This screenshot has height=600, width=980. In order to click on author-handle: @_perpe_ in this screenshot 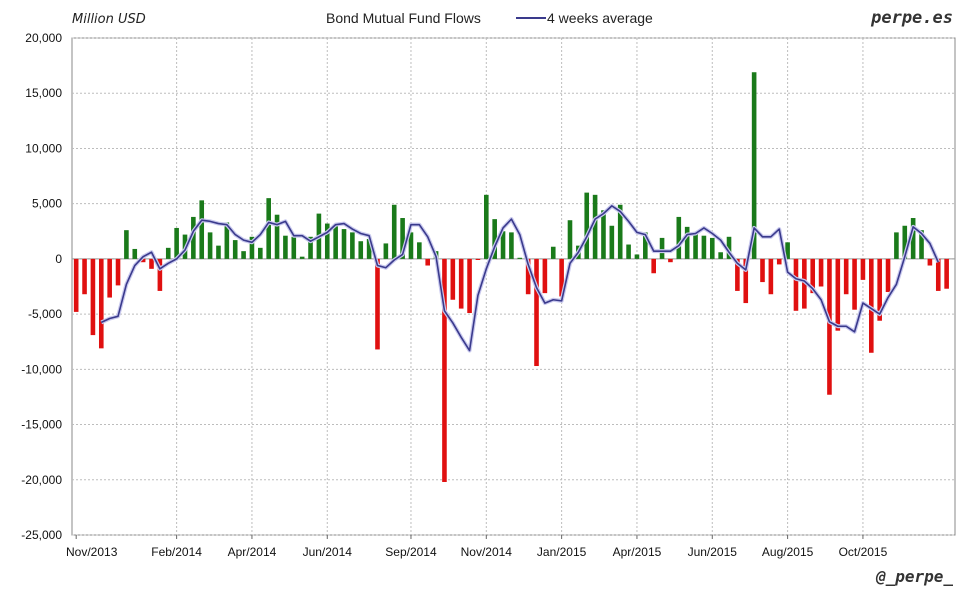, I will do `click(914, 576)`.